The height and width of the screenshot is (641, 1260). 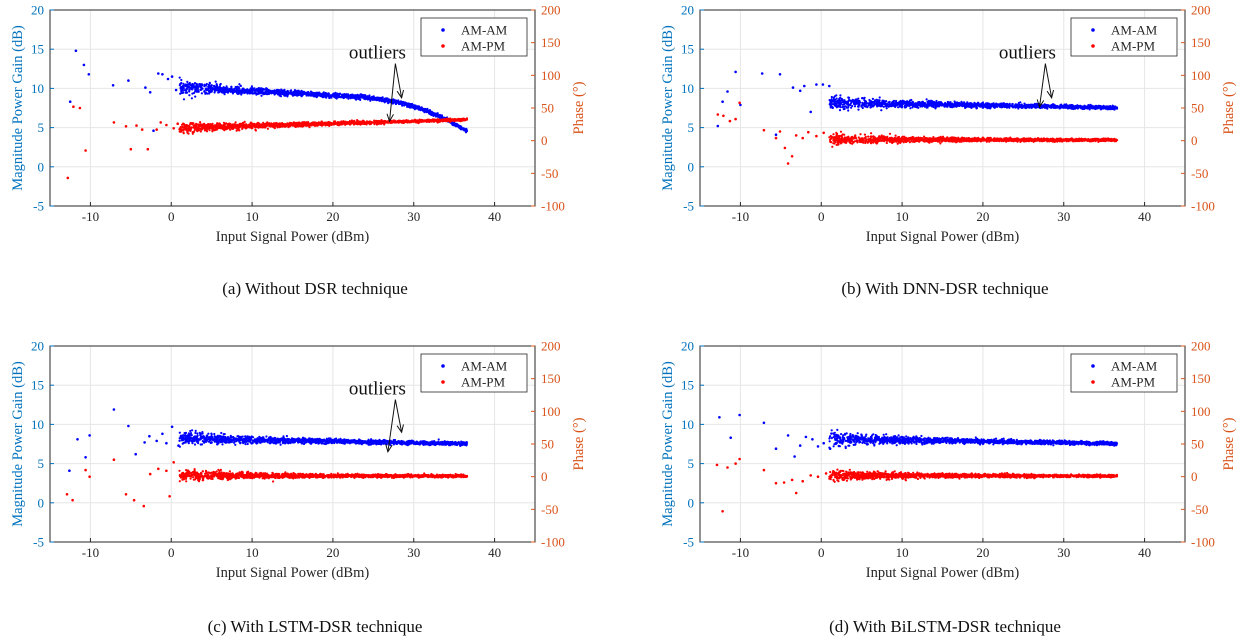 I want to click on y-left-tick-label: 20, so click(x=37, y=10).